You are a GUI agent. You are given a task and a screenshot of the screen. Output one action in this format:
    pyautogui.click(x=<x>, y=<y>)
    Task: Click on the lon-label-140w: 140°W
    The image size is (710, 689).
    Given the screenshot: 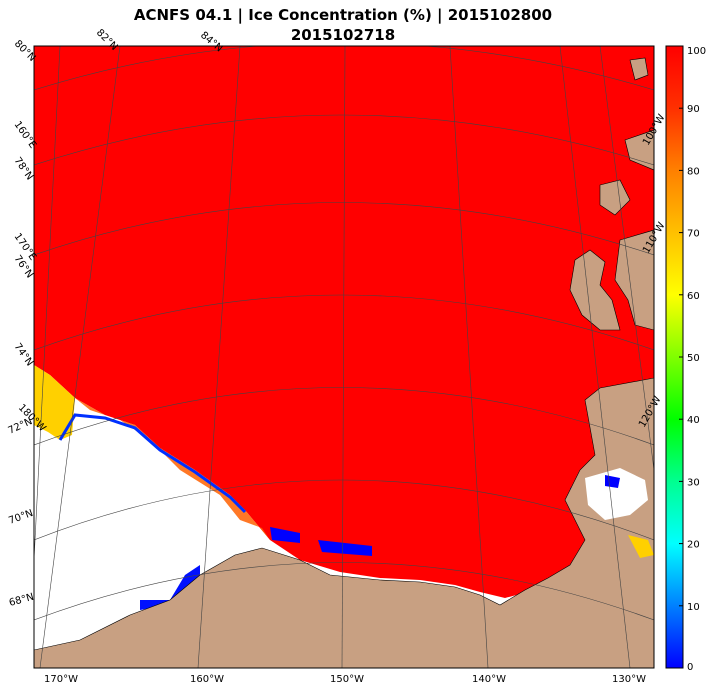 What is the action you would take?
    pyautogui.click(x=489, y=679)
    